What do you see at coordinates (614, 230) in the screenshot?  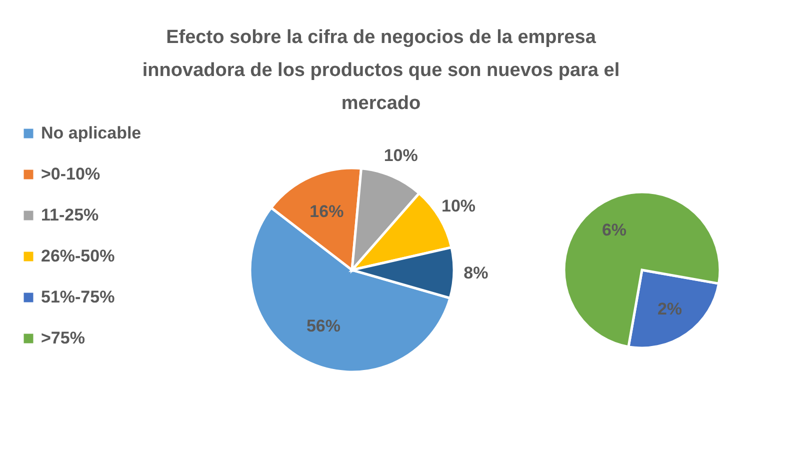 I see `data-label: 6%` at bounding box center [614, 230].